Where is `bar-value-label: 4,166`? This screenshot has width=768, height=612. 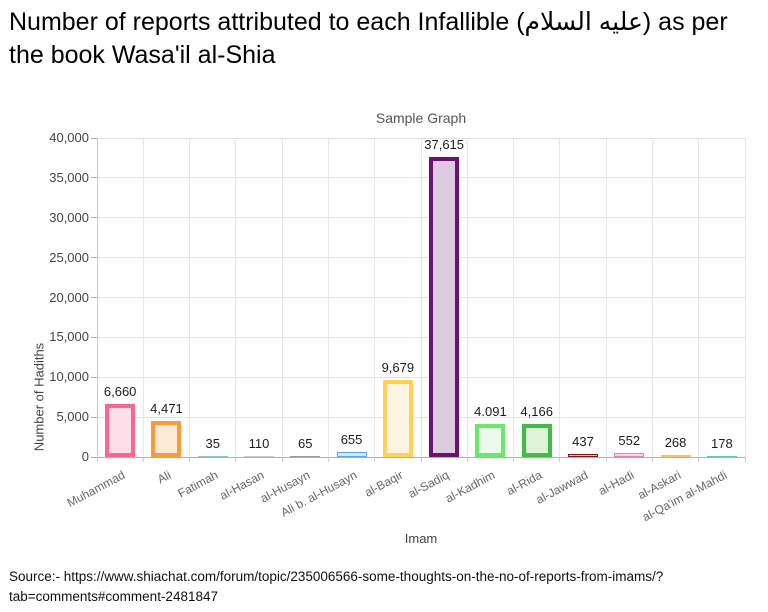 bar-value-label: 4,166 is located at coordinates (536, 411).